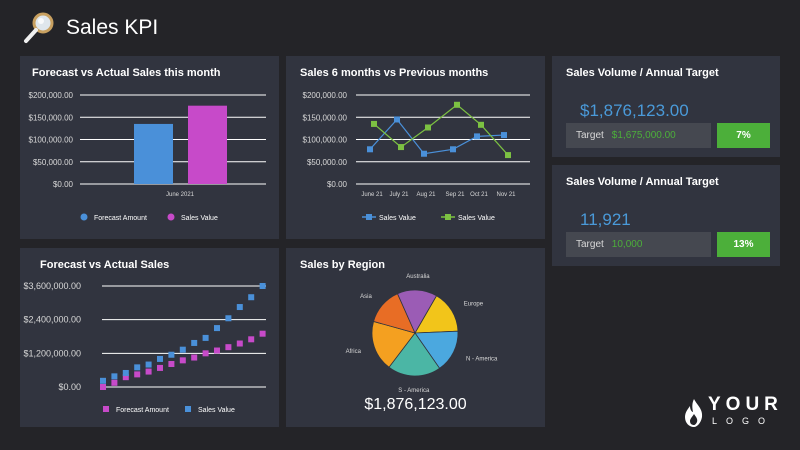 The image size is (800, 450). Describe the element at coordinates (399, 195) in the screenshot. I see `x-tick-label: July 21` at that location.